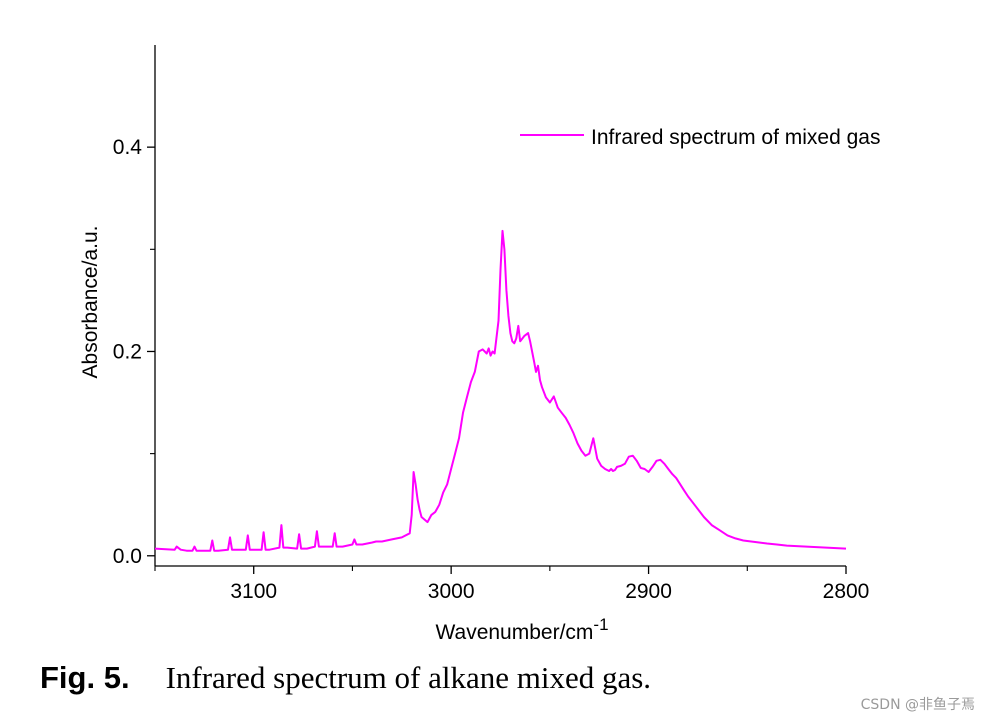 This screenshot has height=722, width=991. Describe the element at coordinates (451, 591) in the screenshot. I see `x-tick-label: 3000` at that location.